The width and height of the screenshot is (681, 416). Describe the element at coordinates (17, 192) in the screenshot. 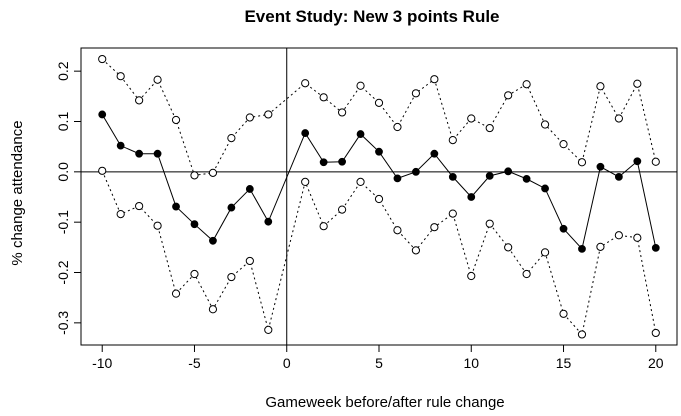

I see `y-axis-label: % change attendance` at that location.